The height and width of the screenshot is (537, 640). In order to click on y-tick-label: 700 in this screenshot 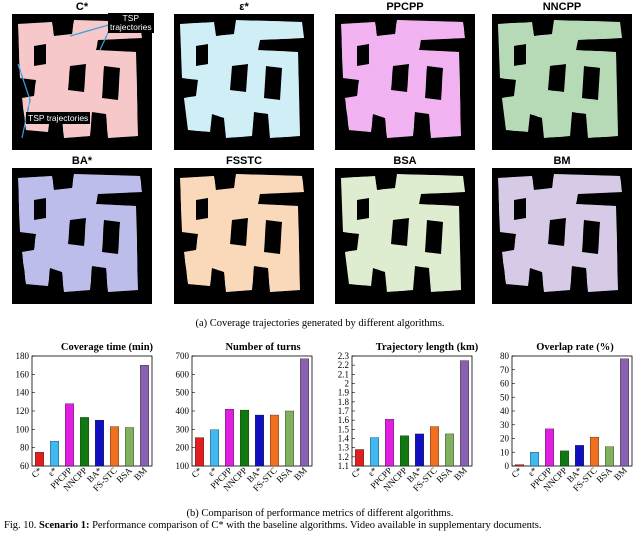, I will do `click(183, 356)`.